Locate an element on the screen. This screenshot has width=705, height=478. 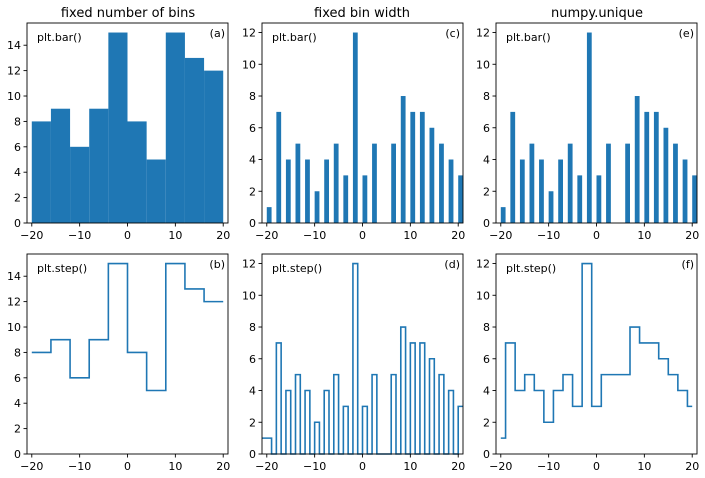
y-tick-label-d-2: 4 is located at coordinates (252, 391).